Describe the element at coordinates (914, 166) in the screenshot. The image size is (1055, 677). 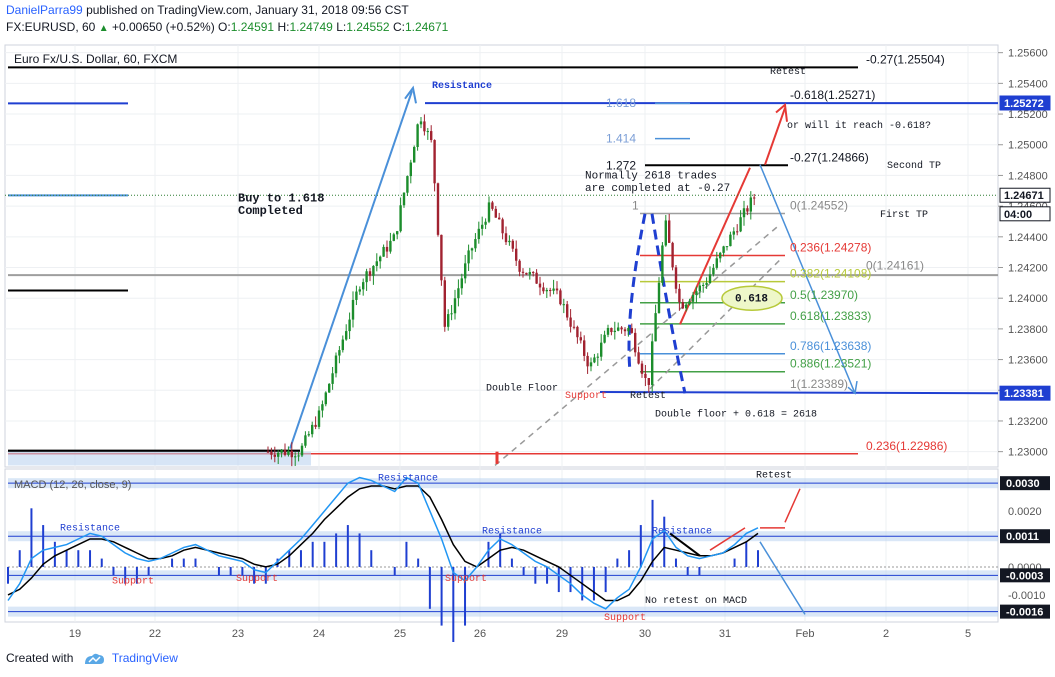
I see `annotation: Second TP` at that location.